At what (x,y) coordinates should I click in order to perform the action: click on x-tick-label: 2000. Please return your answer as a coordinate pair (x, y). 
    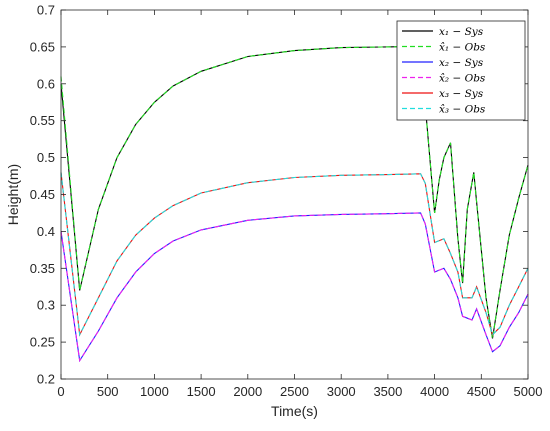
    Looking at the image, I should click on (247, 391).